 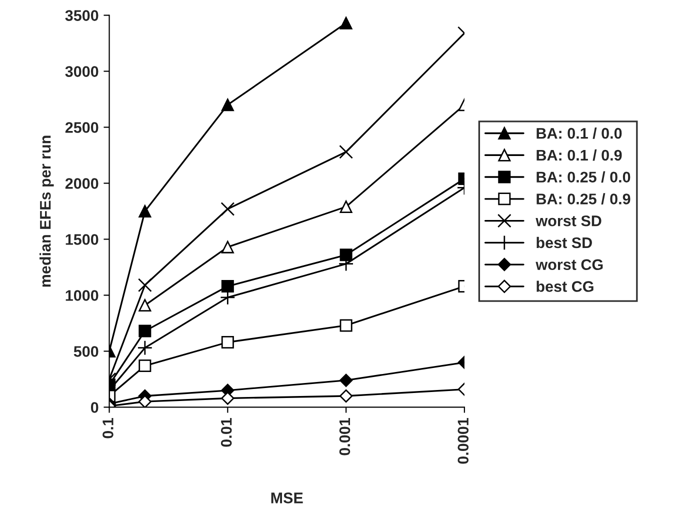 What do you see at coordinates (82, 295) in the screenshot?
I see `y-tick-label: 1000` at bounding box center [82, 295].